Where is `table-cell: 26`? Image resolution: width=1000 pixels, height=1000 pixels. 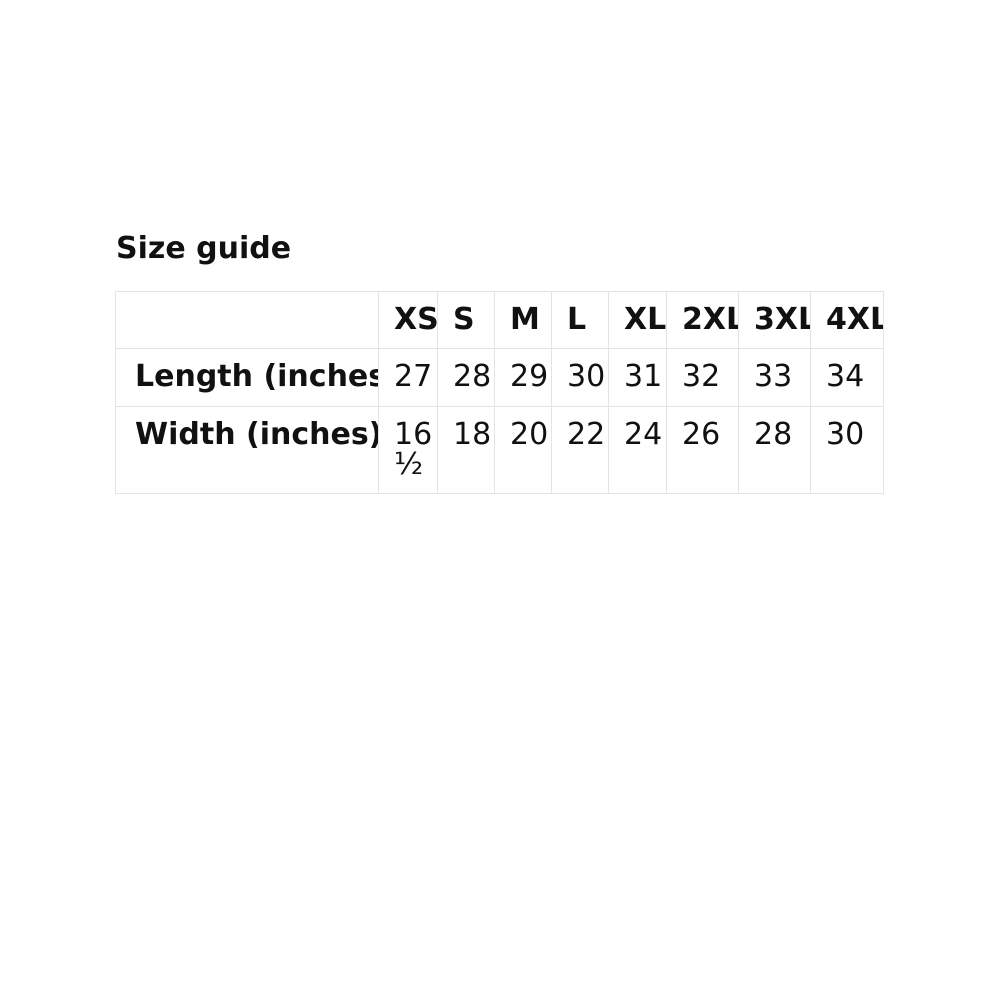 table-cell: 26 is located at coordinates (702, 450).